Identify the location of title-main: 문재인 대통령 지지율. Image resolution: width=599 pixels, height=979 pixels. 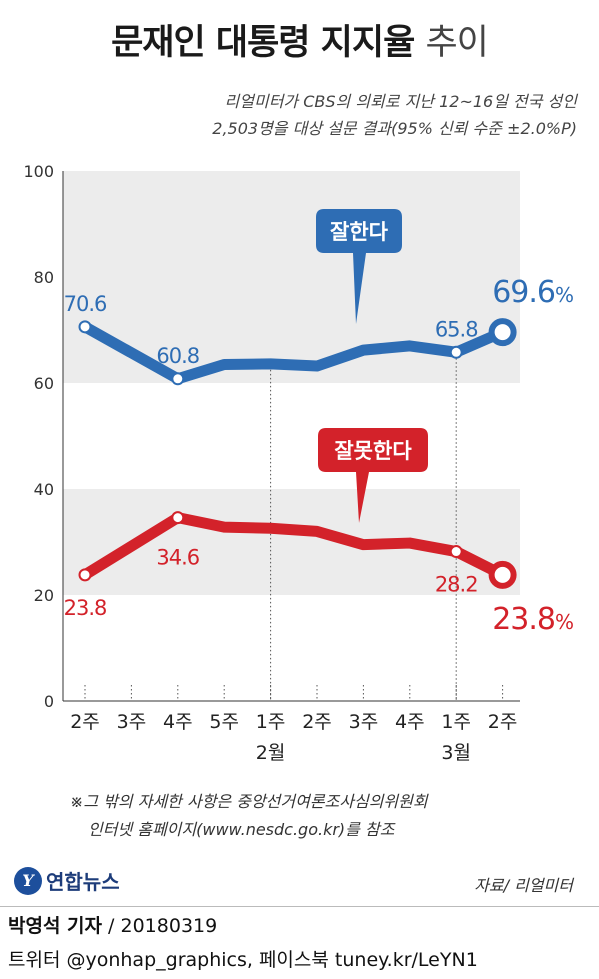
(263, 43).